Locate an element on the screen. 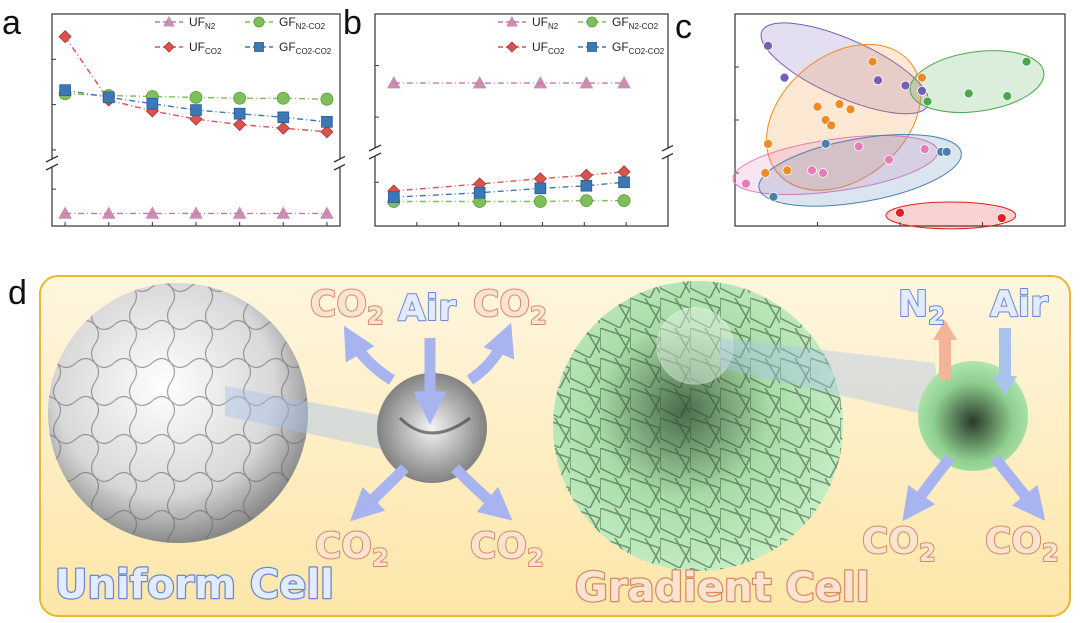 This screenshot has width=1080, height=623. gradient-magnifier is located at coordinates (695, 346).